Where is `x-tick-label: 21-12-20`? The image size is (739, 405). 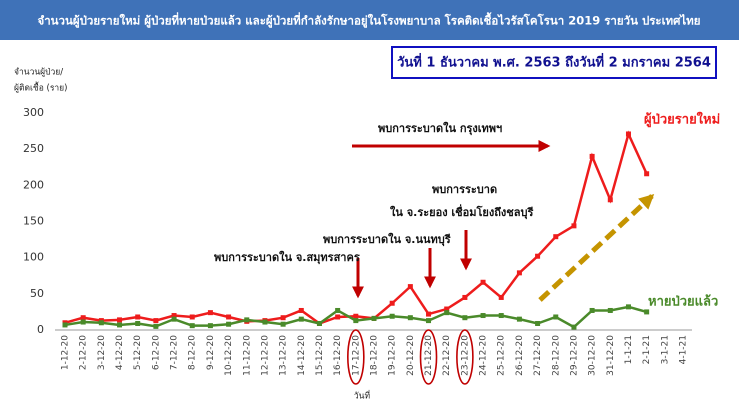
x-tick-label: 21-12-20 is located at coordinates (429, 355).